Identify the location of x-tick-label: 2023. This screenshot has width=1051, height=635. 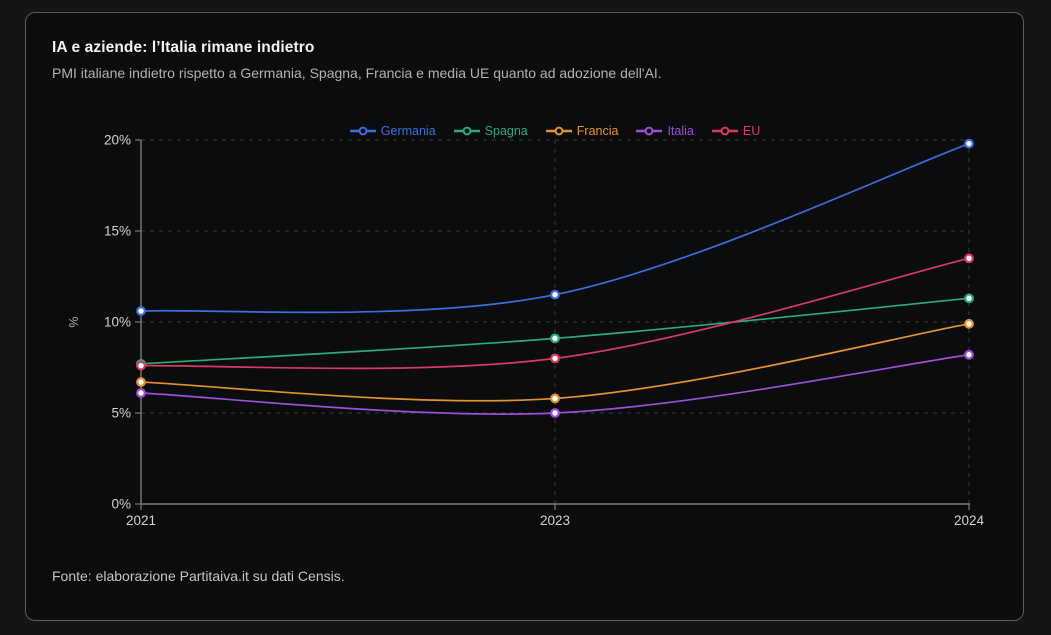
(555, 520).